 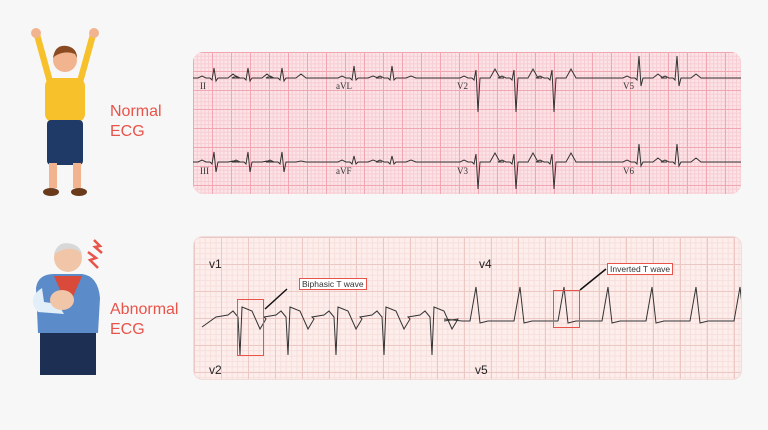 I want to click on lead-v3-trace, so click(x=536, y=170).